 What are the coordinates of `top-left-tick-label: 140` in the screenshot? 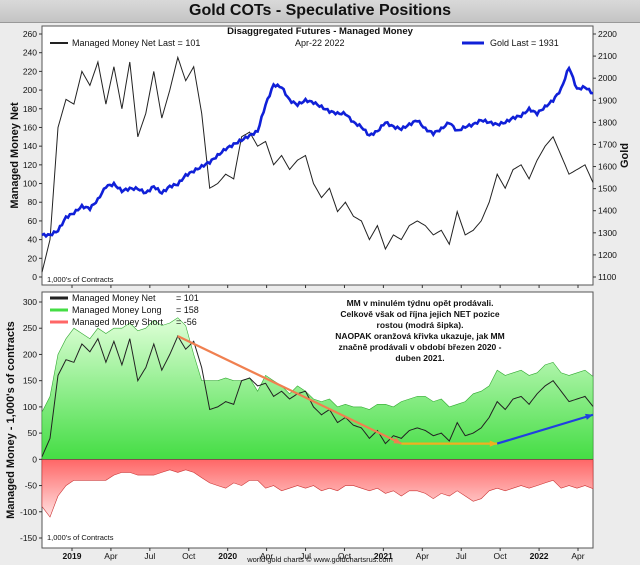 It's located at (30, 146).